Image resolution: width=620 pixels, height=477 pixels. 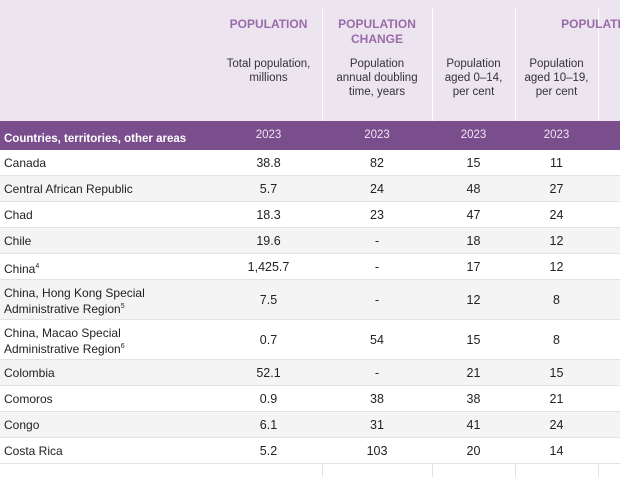 I want to click on country-name-line: Administrative Region5, so click(x=64, y=309).